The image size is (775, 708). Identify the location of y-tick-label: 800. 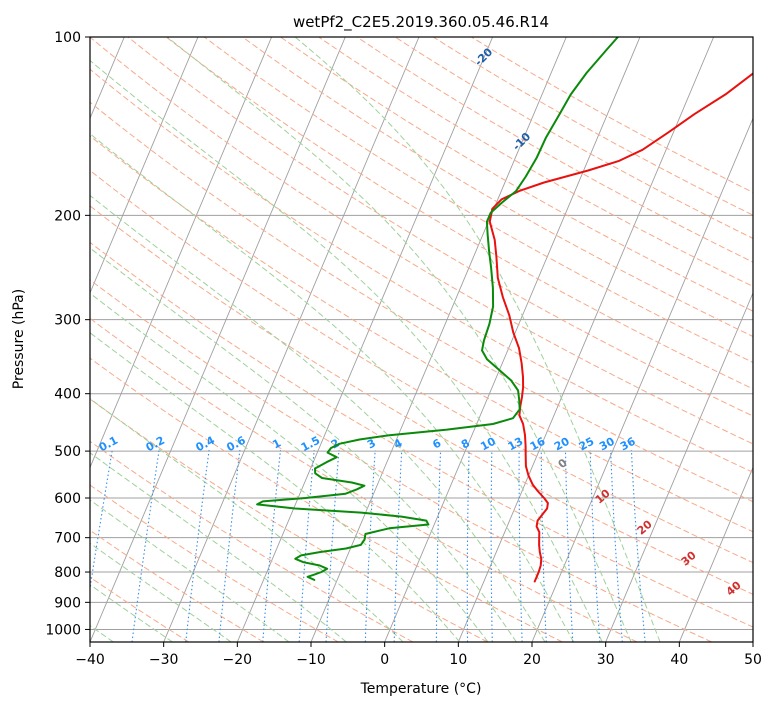
(67, 573).